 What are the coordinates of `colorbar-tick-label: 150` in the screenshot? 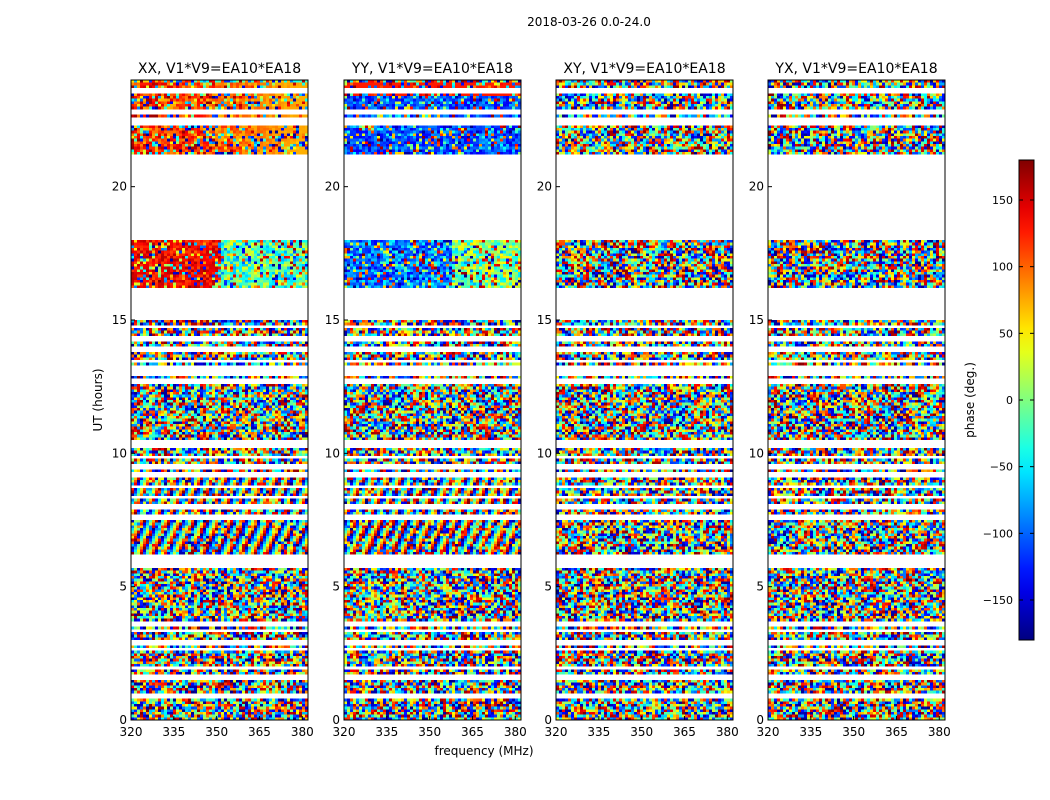 It's located at (1002, 200).